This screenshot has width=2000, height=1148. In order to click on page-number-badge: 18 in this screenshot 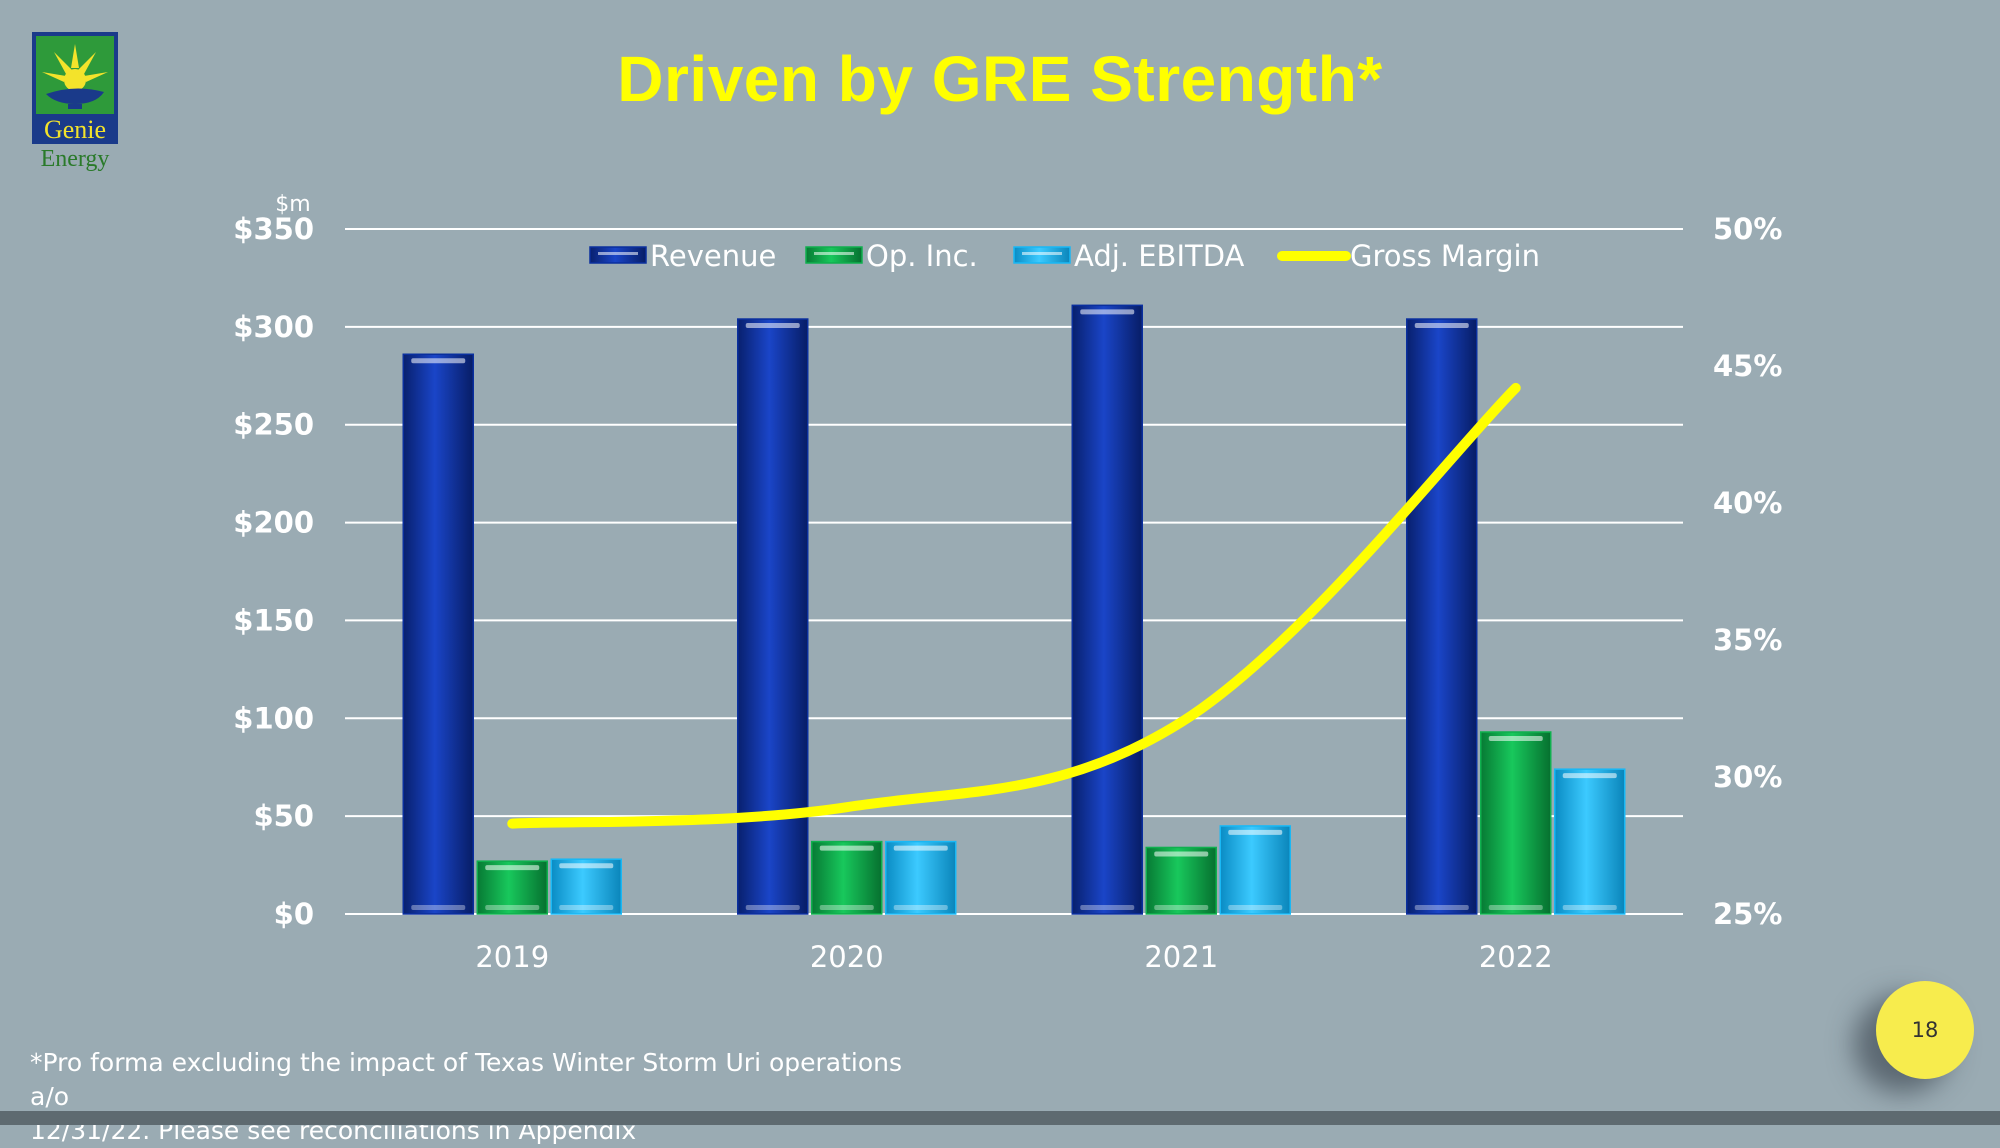, I will do `click(1925, 1030)`.